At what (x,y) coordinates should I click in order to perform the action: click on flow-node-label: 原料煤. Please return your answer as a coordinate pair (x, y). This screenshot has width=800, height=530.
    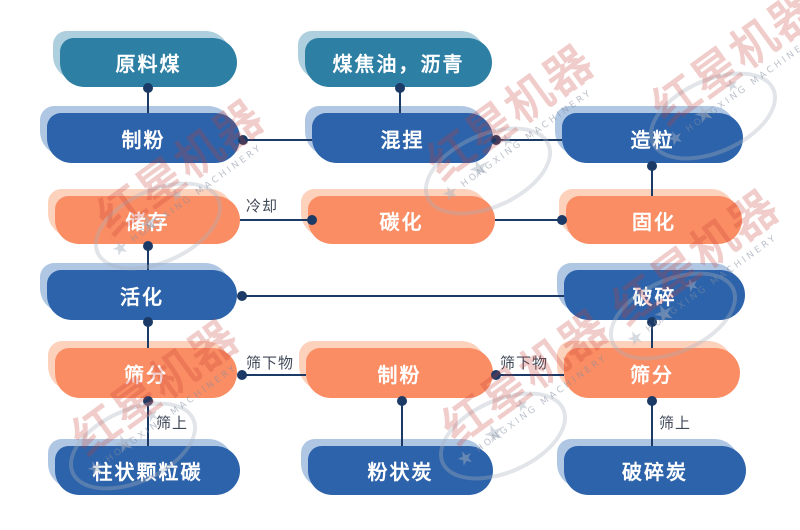
    Looking at the image, I should click on (148, 64).